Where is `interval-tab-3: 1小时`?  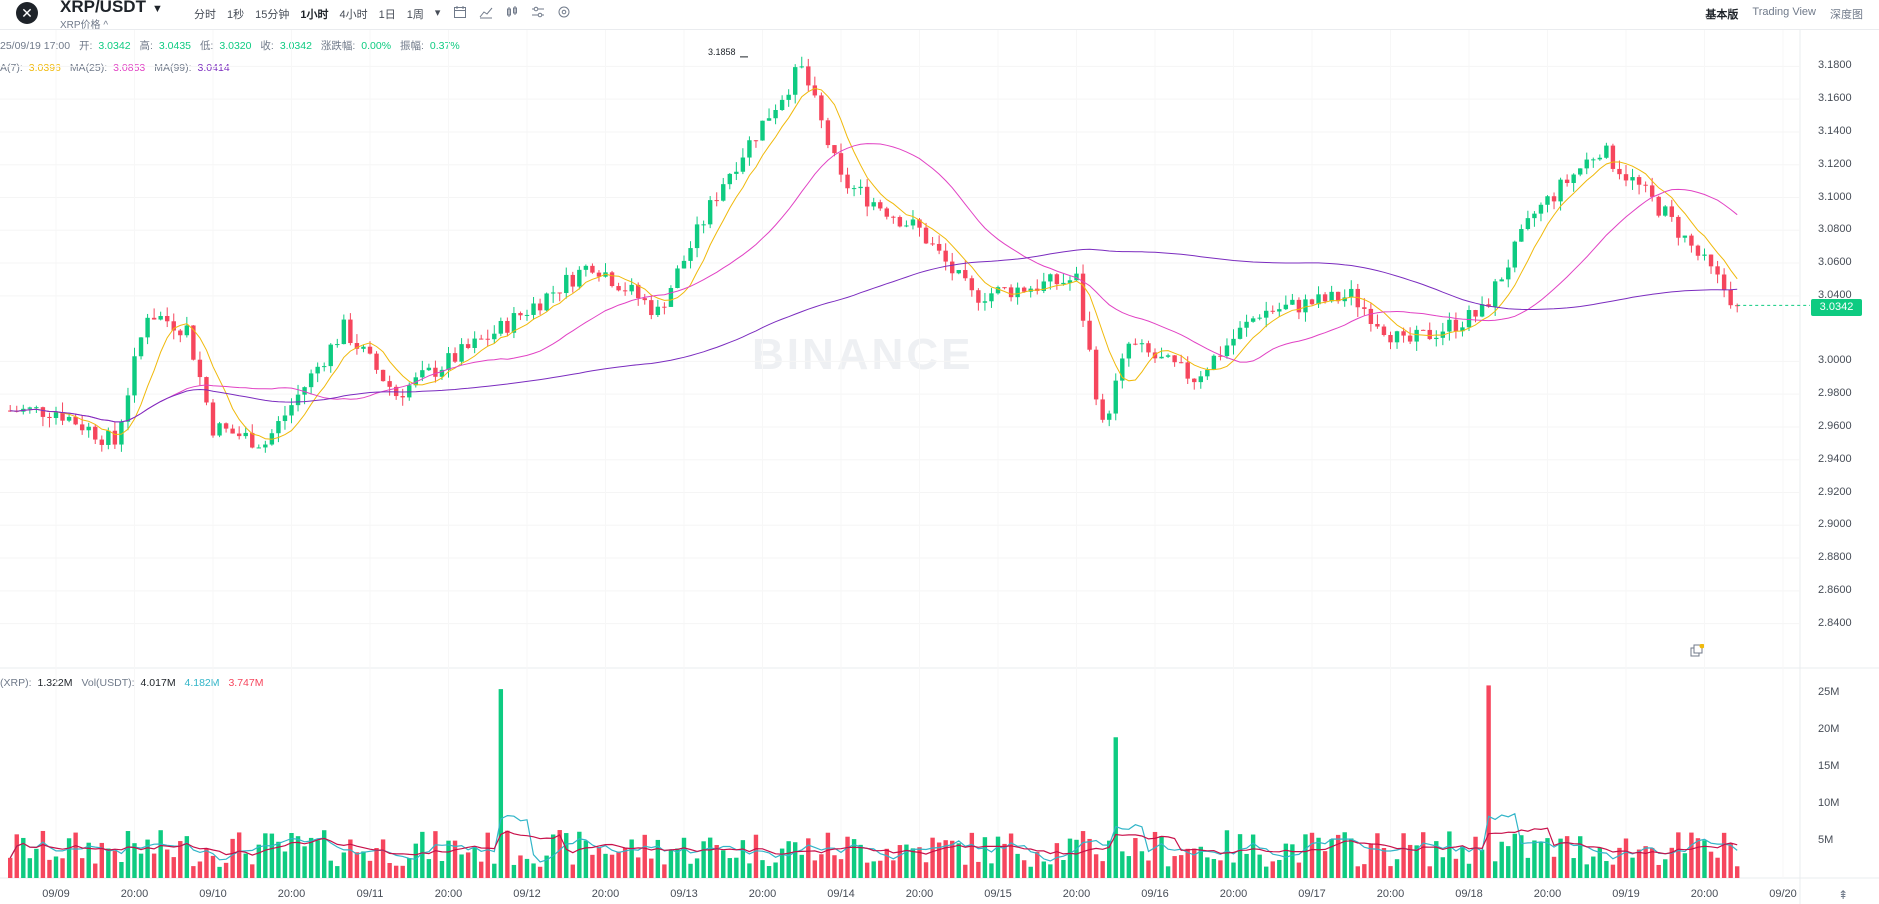
interval-tab-3: 1小时 is located at coordinates (314, 15).